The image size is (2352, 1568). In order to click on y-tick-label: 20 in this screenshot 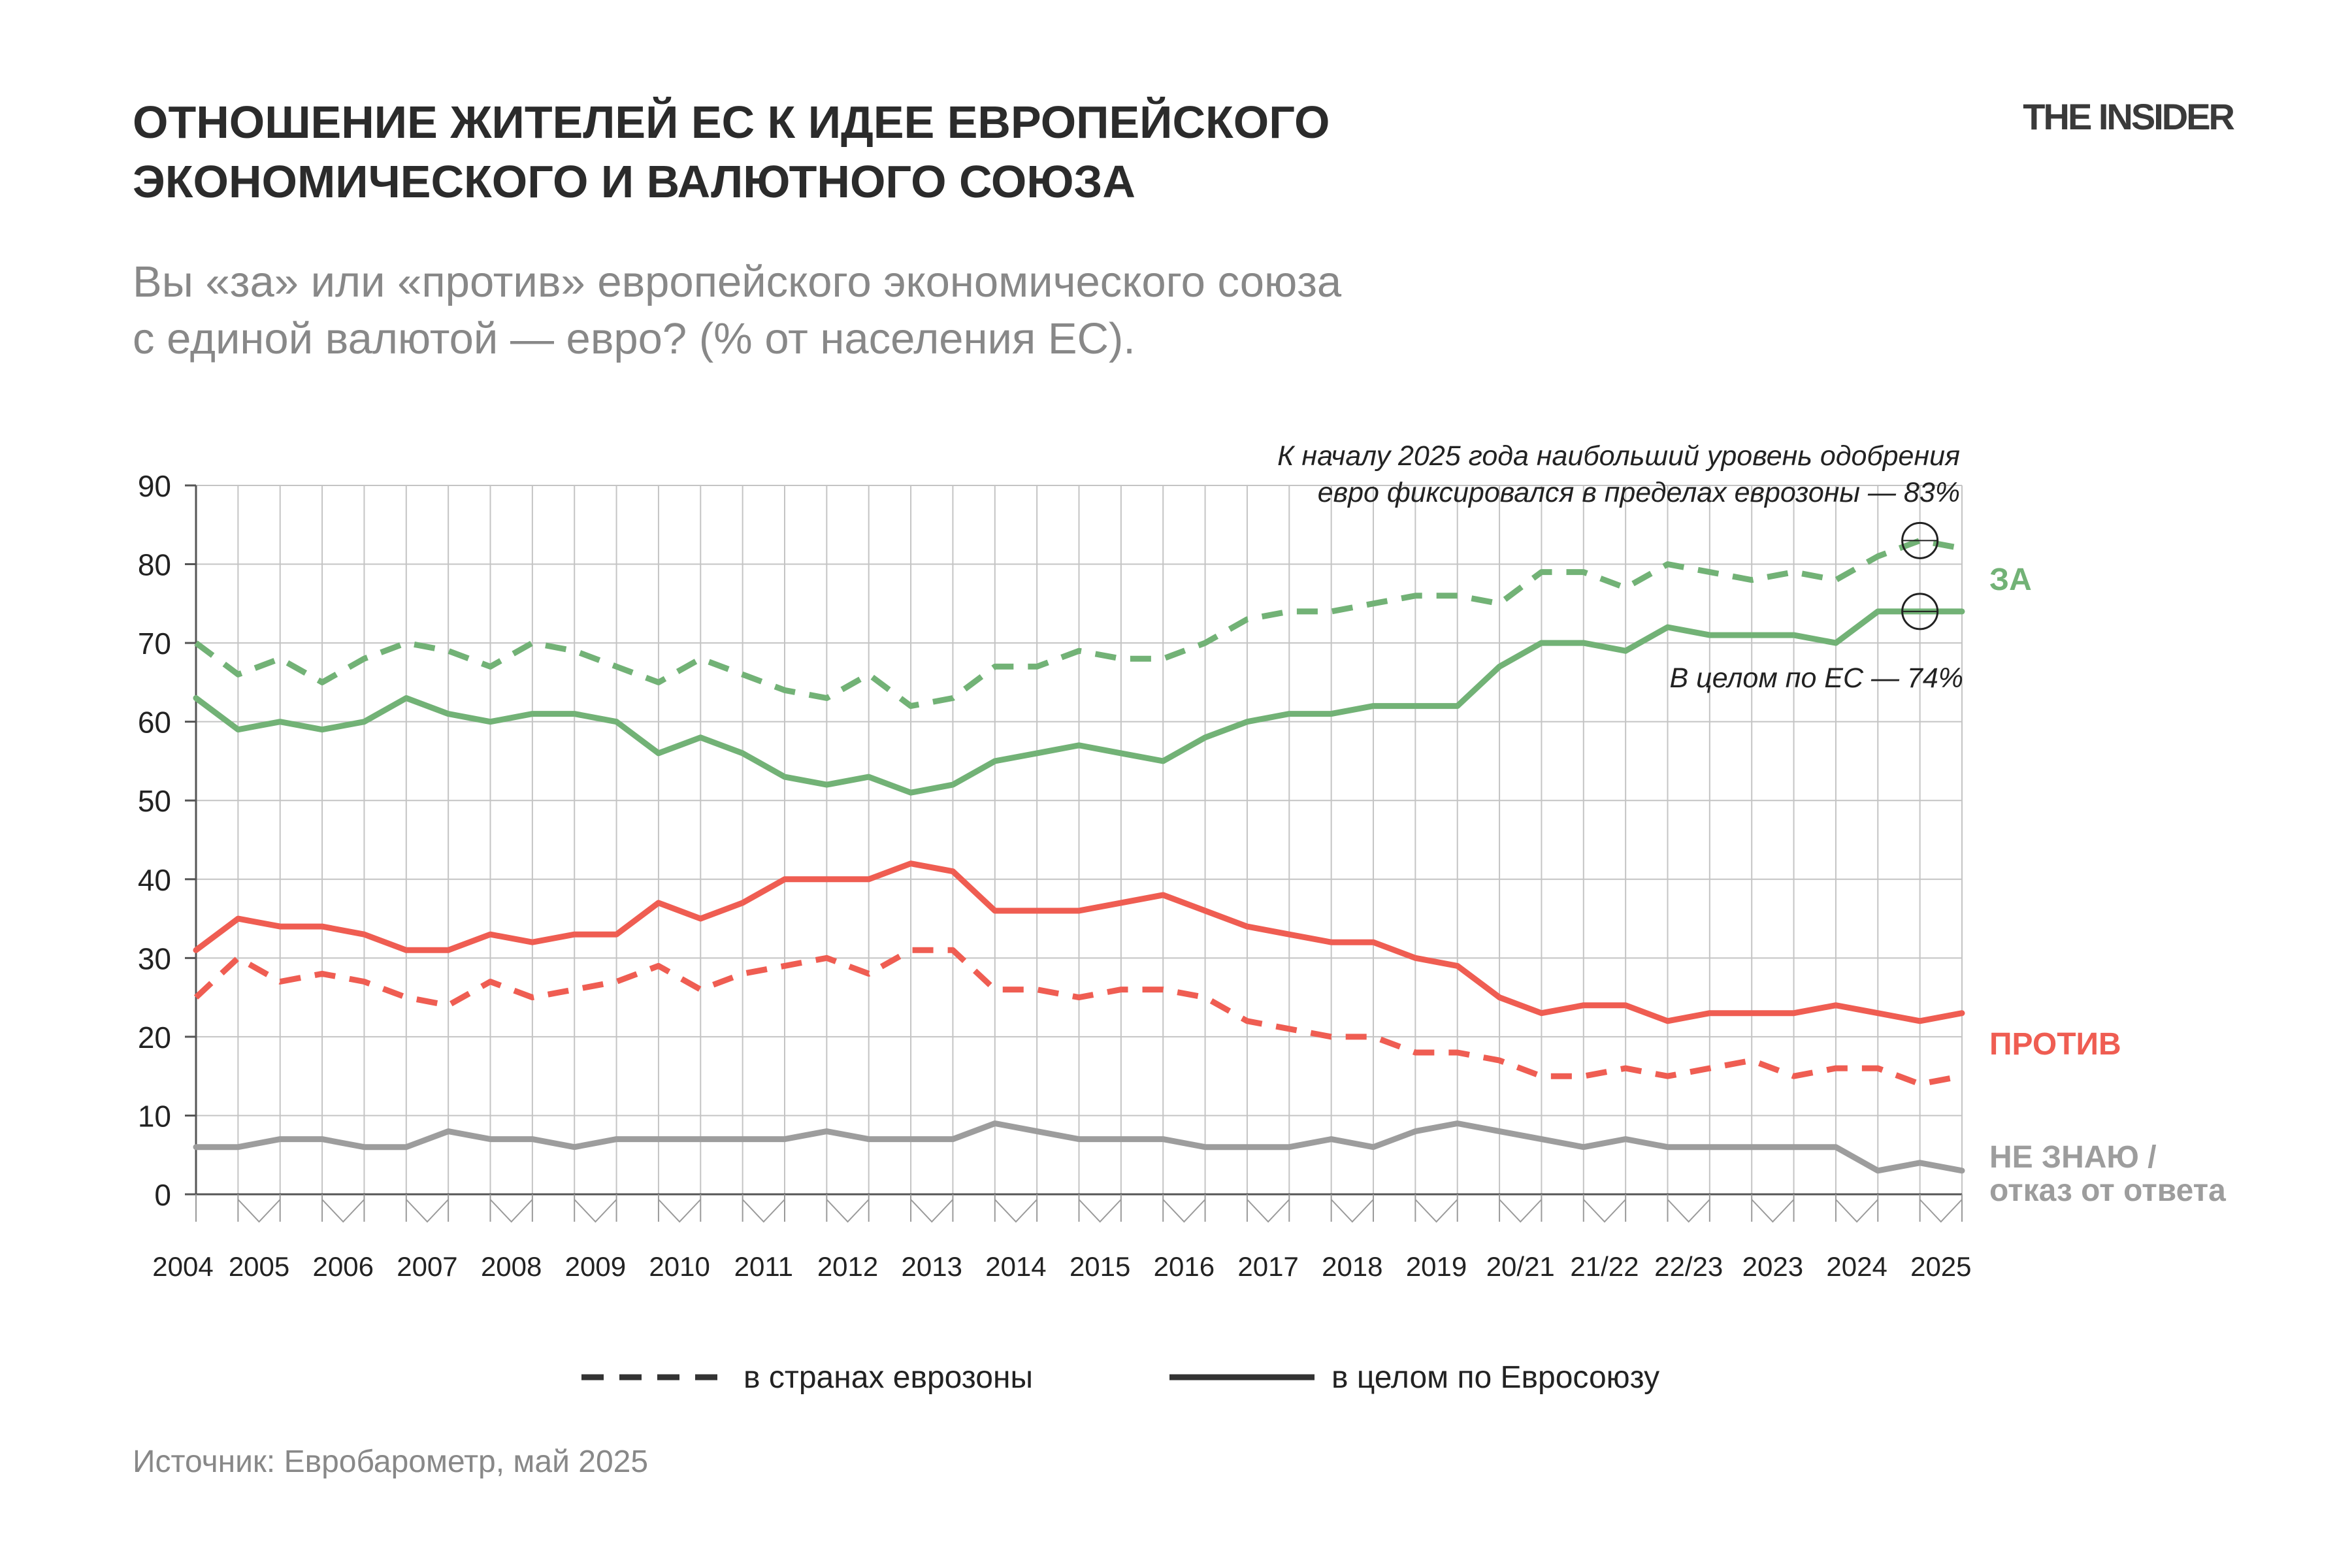, I will do `click(154, 1037)`.